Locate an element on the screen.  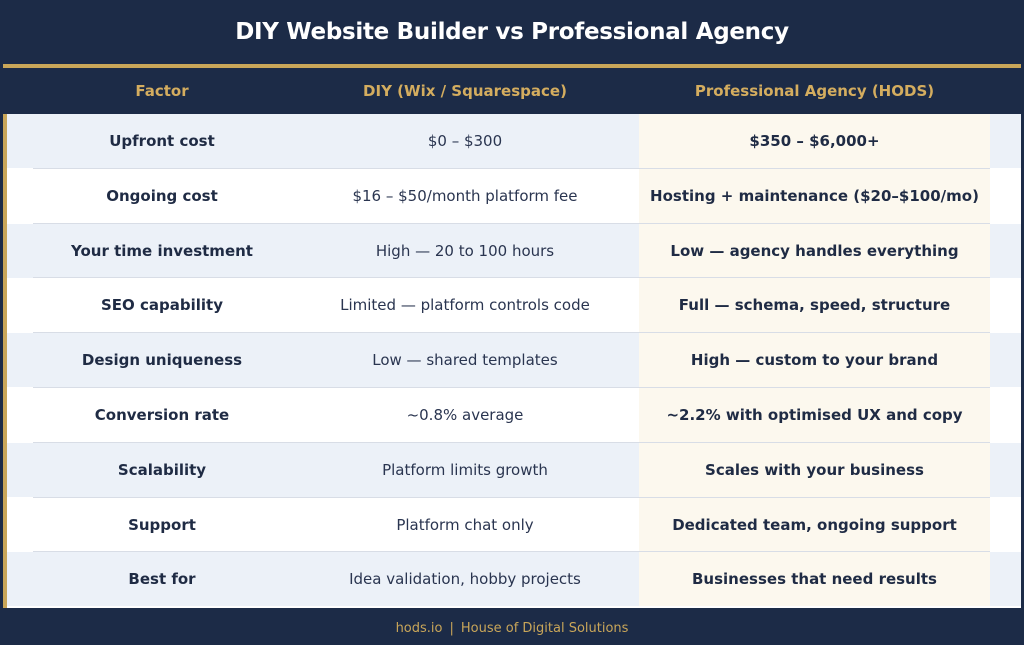
diy-cell: $16 – $50/month platform fee is located at coordinates (465, 195).